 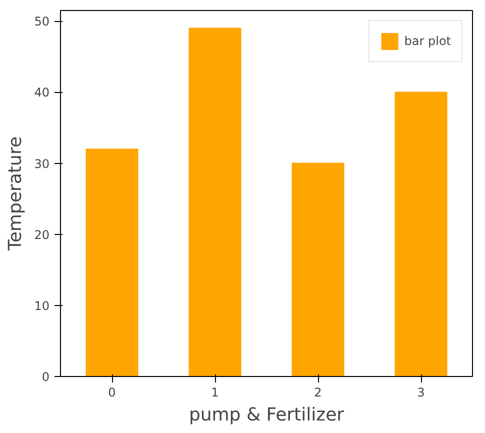 What do you see at coordinates (266, 415) in the screenshot?
I see `x-axis-title: pump & Fertilizer` at bounding box center [266, 415].